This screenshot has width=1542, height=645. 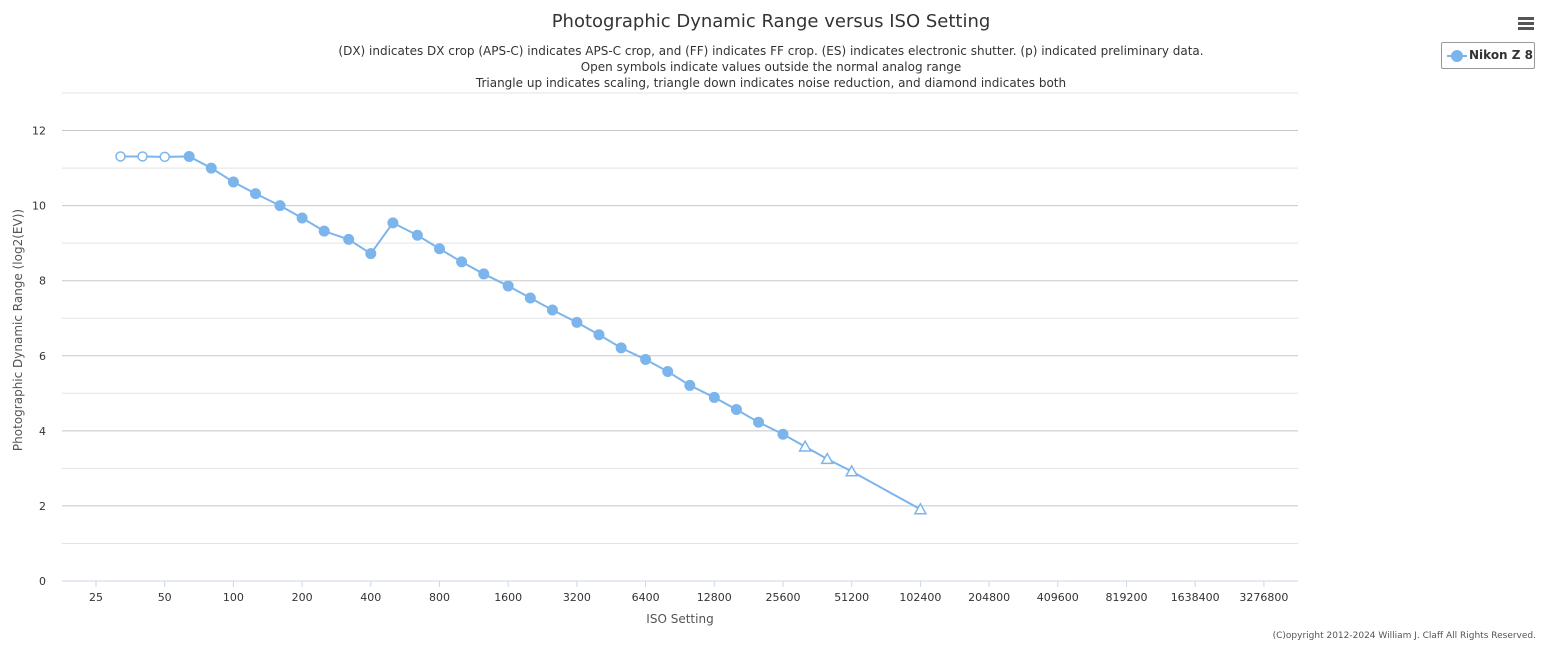 What do you see at coordinates (370, 597) in the screenshot?
I see `x-tick-label: 400` at bounding box center [370, 597].